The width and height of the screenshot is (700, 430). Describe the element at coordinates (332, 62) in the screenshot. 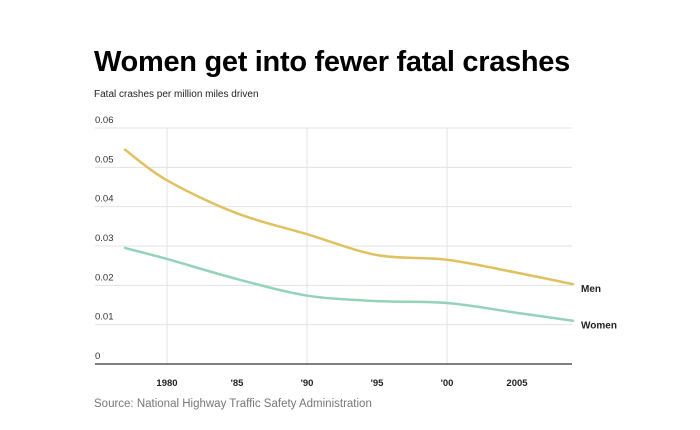

I see `chart-title: Women get into fewer fatal crashes` at that location.